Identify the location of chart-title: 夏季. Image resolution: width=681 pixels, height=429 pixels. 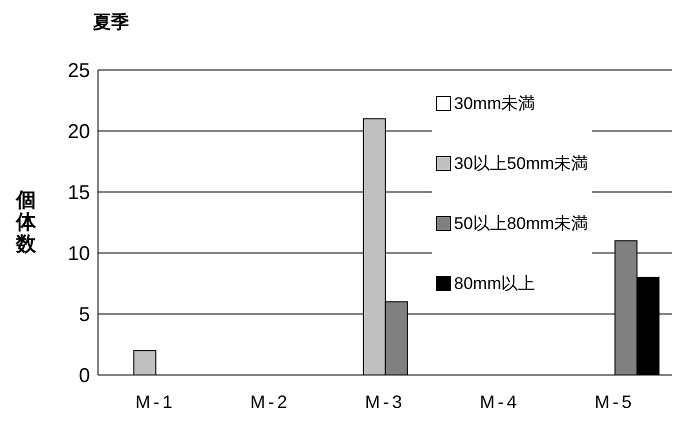
(111, 22).